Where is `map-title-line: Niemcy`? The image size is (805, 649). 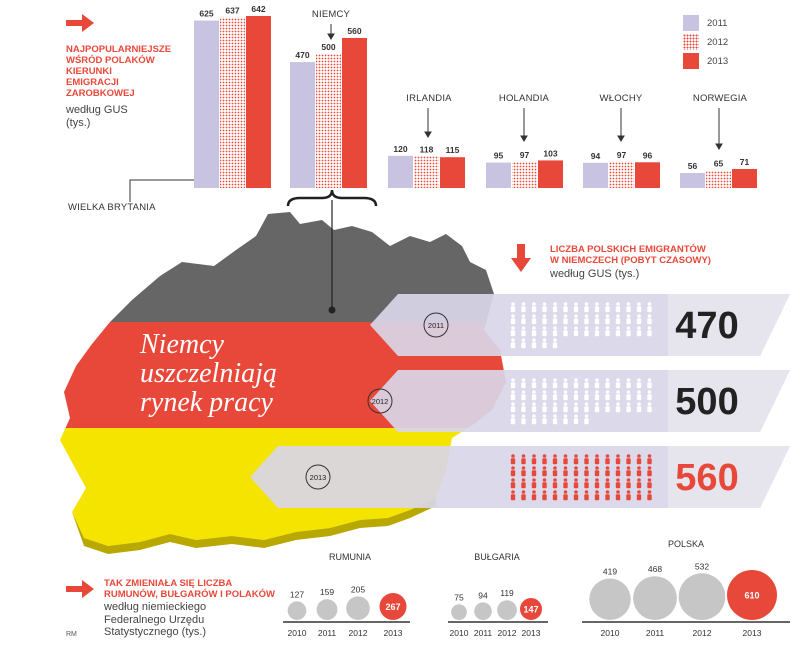 map-title-line: Niemcy is located at coordinates (182, 344).